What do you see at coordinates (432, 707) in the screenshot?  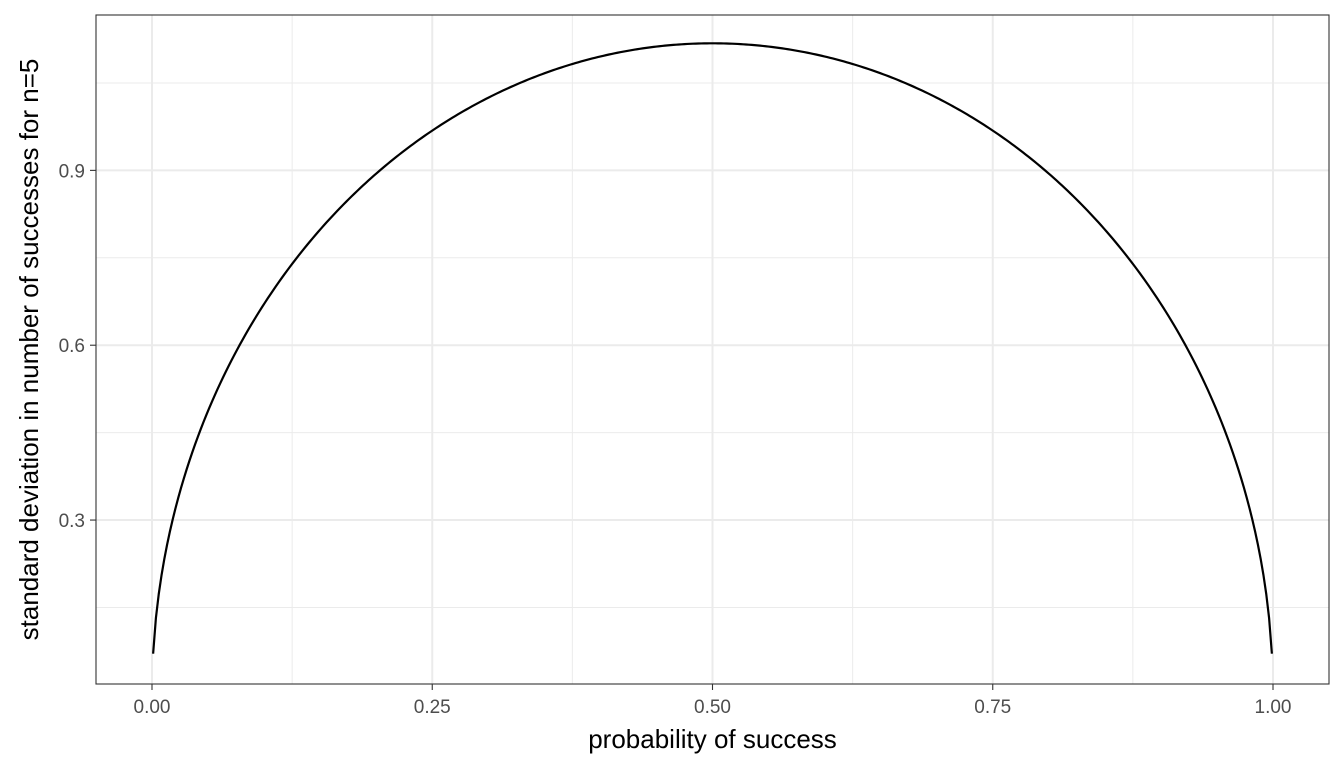 I see `x-tick-label: 0.25` at bounding box center [432, 707].